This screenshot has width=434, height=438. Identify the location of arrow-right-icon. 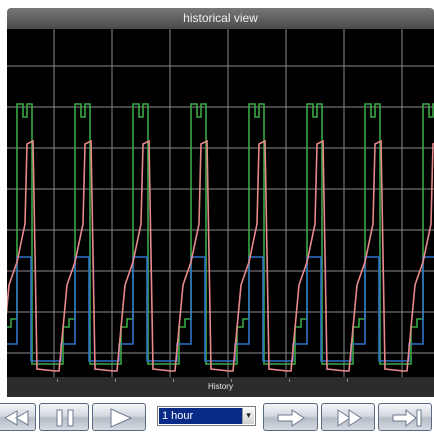
(291, 418).